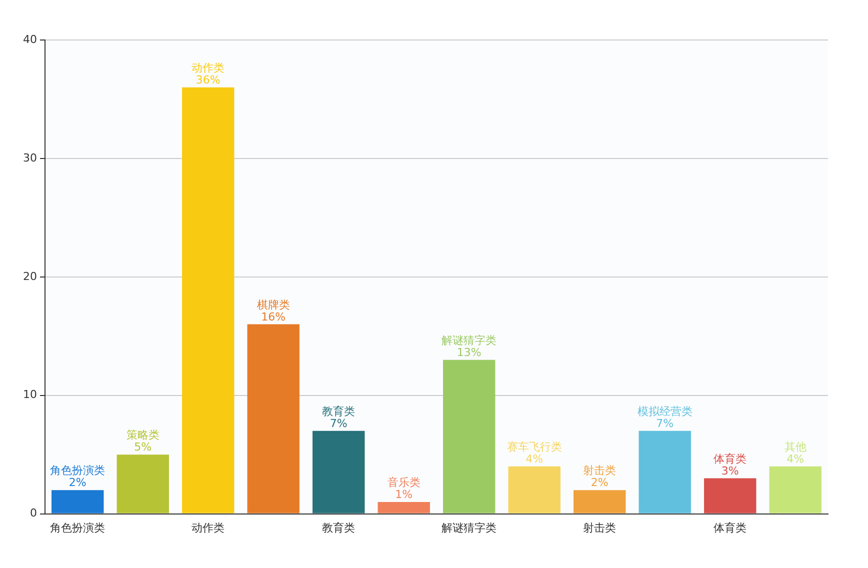 The height and width of the screenshot is (568, 868). Describe the element at coordinates (143, 447) in the screenshot. I see `data-label: 5%` at that location.